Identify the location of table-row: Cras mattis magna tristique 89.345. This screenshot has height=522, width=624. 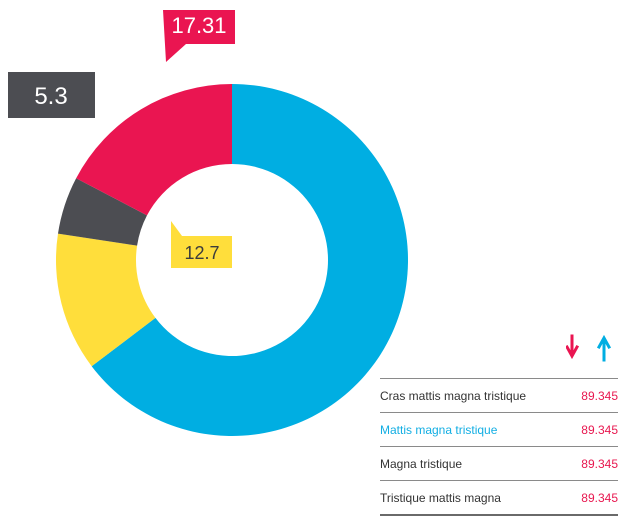
(499, 396).